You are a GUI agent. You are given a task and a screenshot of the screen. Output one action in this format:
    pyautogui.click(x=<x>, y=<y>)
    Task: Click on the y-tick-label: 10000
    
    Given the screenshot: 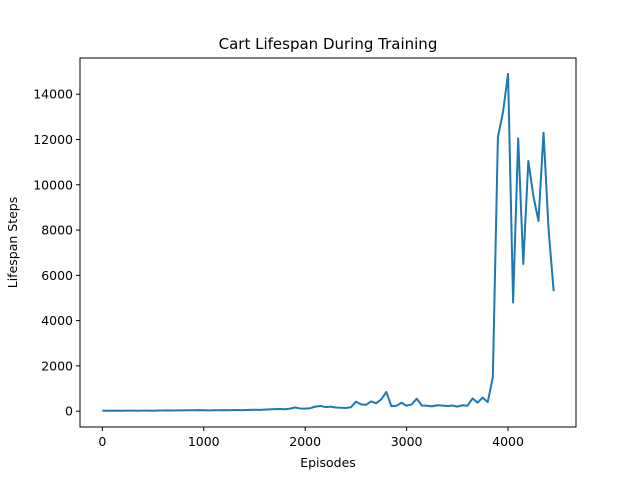 What is the action you would take?
    pyautogui.click(x=53, y=184)
    